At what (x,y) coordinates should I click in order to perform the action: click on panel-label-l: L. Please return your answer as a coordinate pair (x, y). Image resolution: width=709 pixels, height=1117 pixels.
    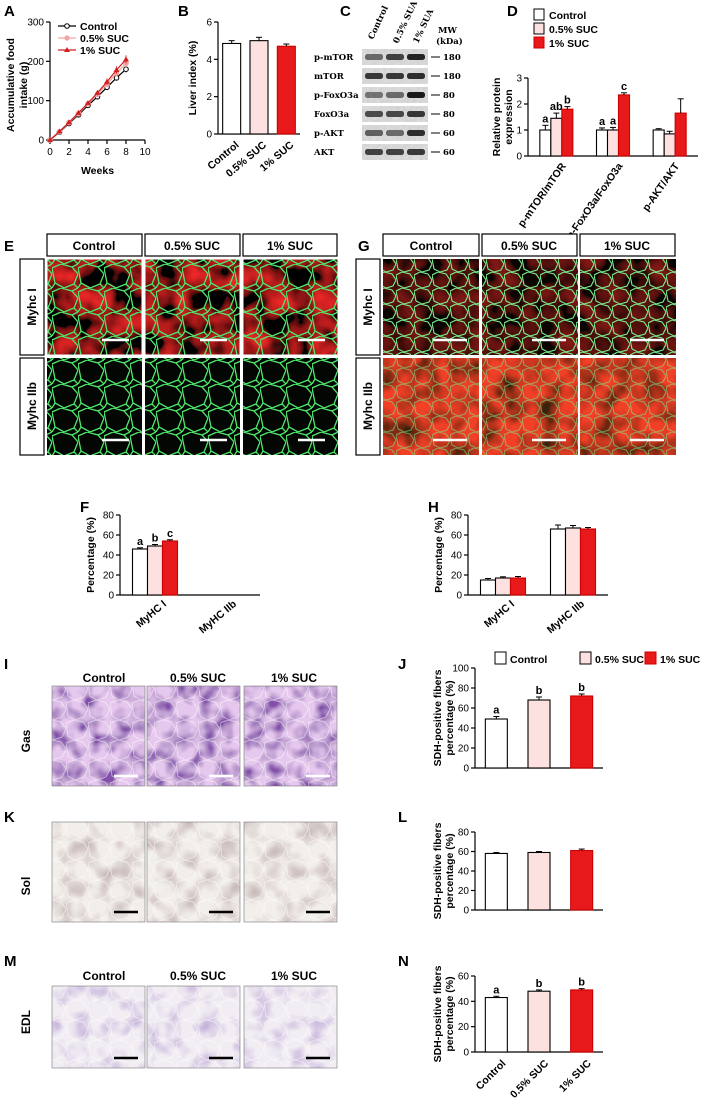
    Looking at the image, I should click on (402, 817).